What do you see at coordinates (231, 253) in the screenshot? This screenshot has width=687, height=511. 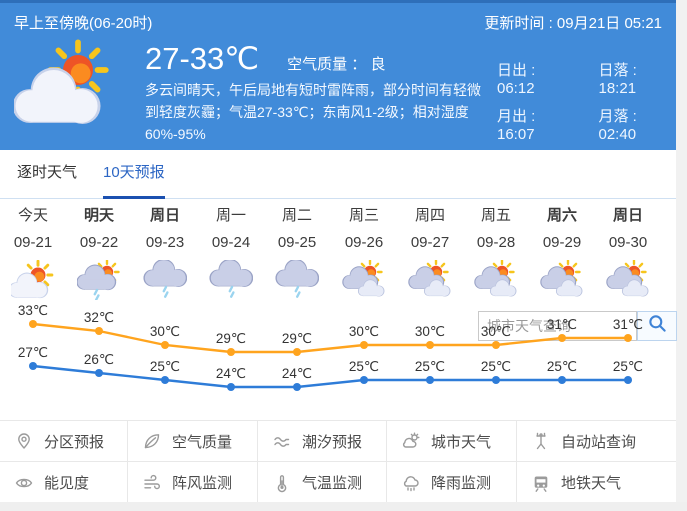 I see `forecast-day-09-24: 周一 09-24` at bounding box center [231, 253].